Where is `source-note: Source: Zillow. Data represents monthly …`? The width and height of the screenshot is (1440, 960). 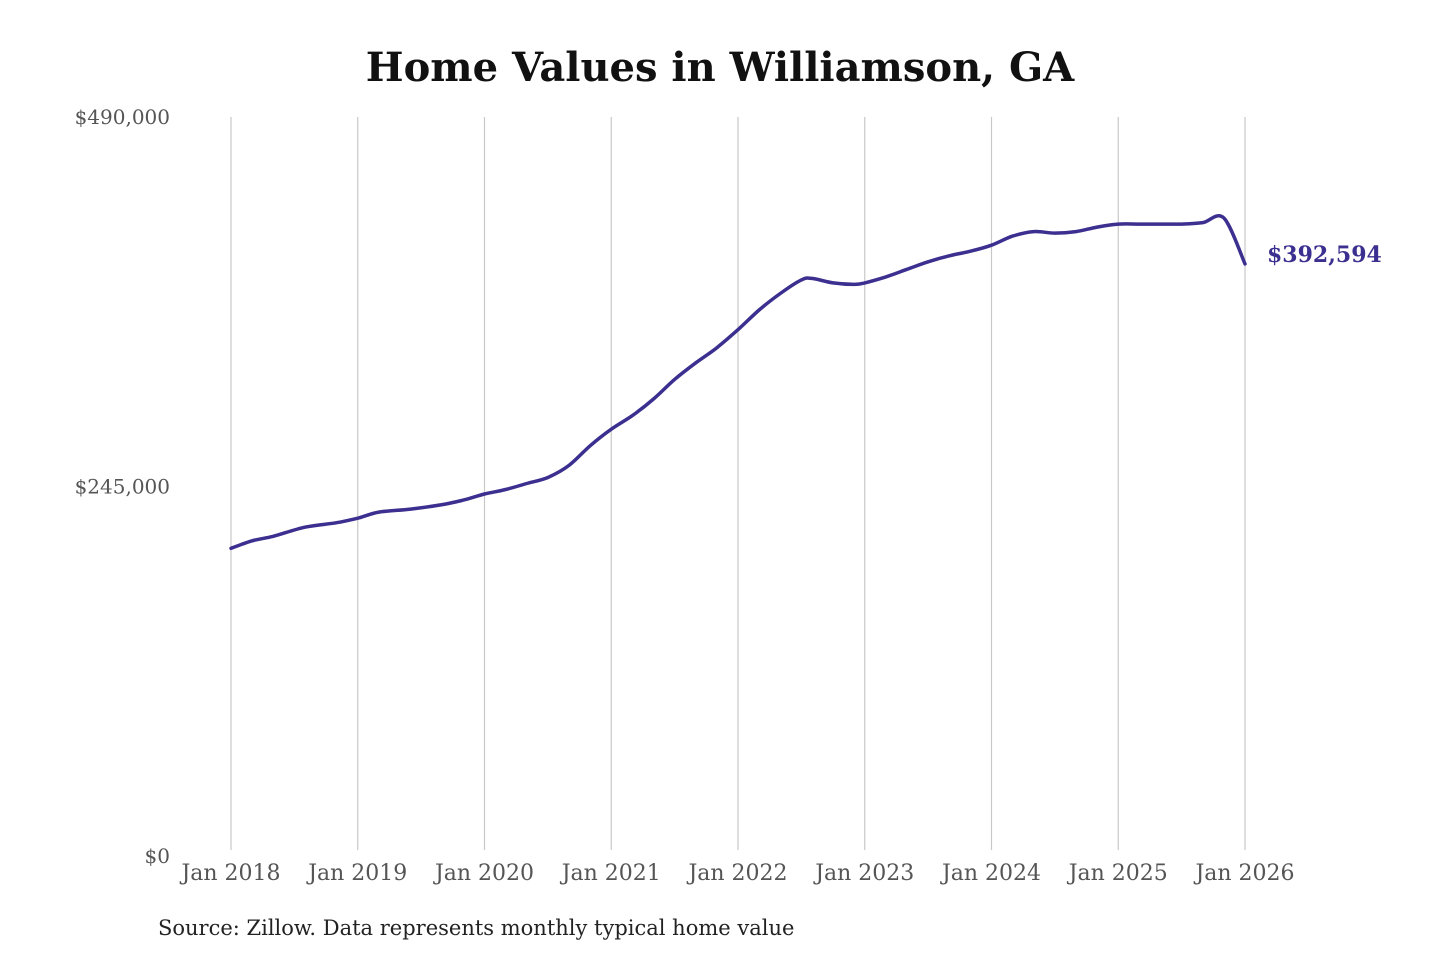
source-note: Source: Zillow. Data represents monthly … is located at coordinates (476, 928).